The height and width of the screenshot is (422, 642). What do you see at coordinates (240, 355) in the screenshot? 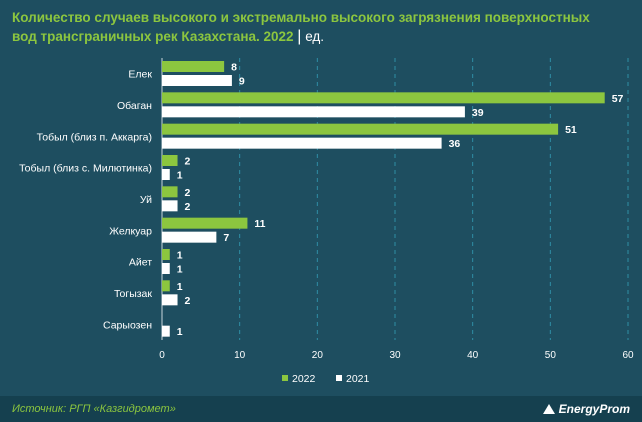
I see `x-tick-label: 10` at bounding box center [240, 355].